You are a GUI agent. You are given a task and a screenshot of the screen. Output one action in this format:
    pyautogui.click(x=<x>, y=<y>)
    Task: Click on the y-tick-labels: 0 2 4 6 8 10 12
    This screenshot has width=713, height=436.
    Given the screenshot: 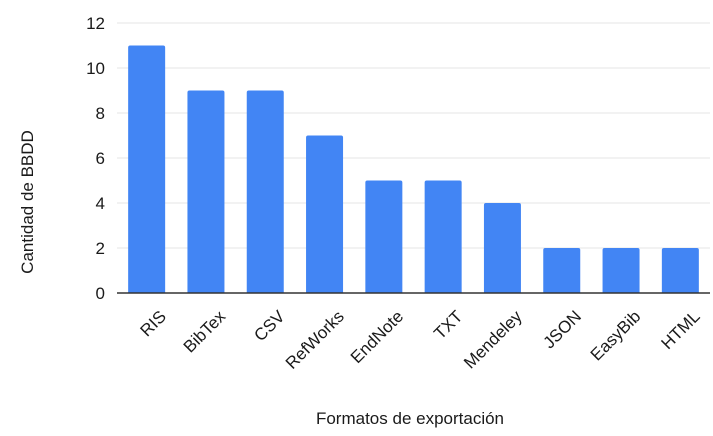 What is the action you would take?
    pyautogui.click(x=95, y=158)
    